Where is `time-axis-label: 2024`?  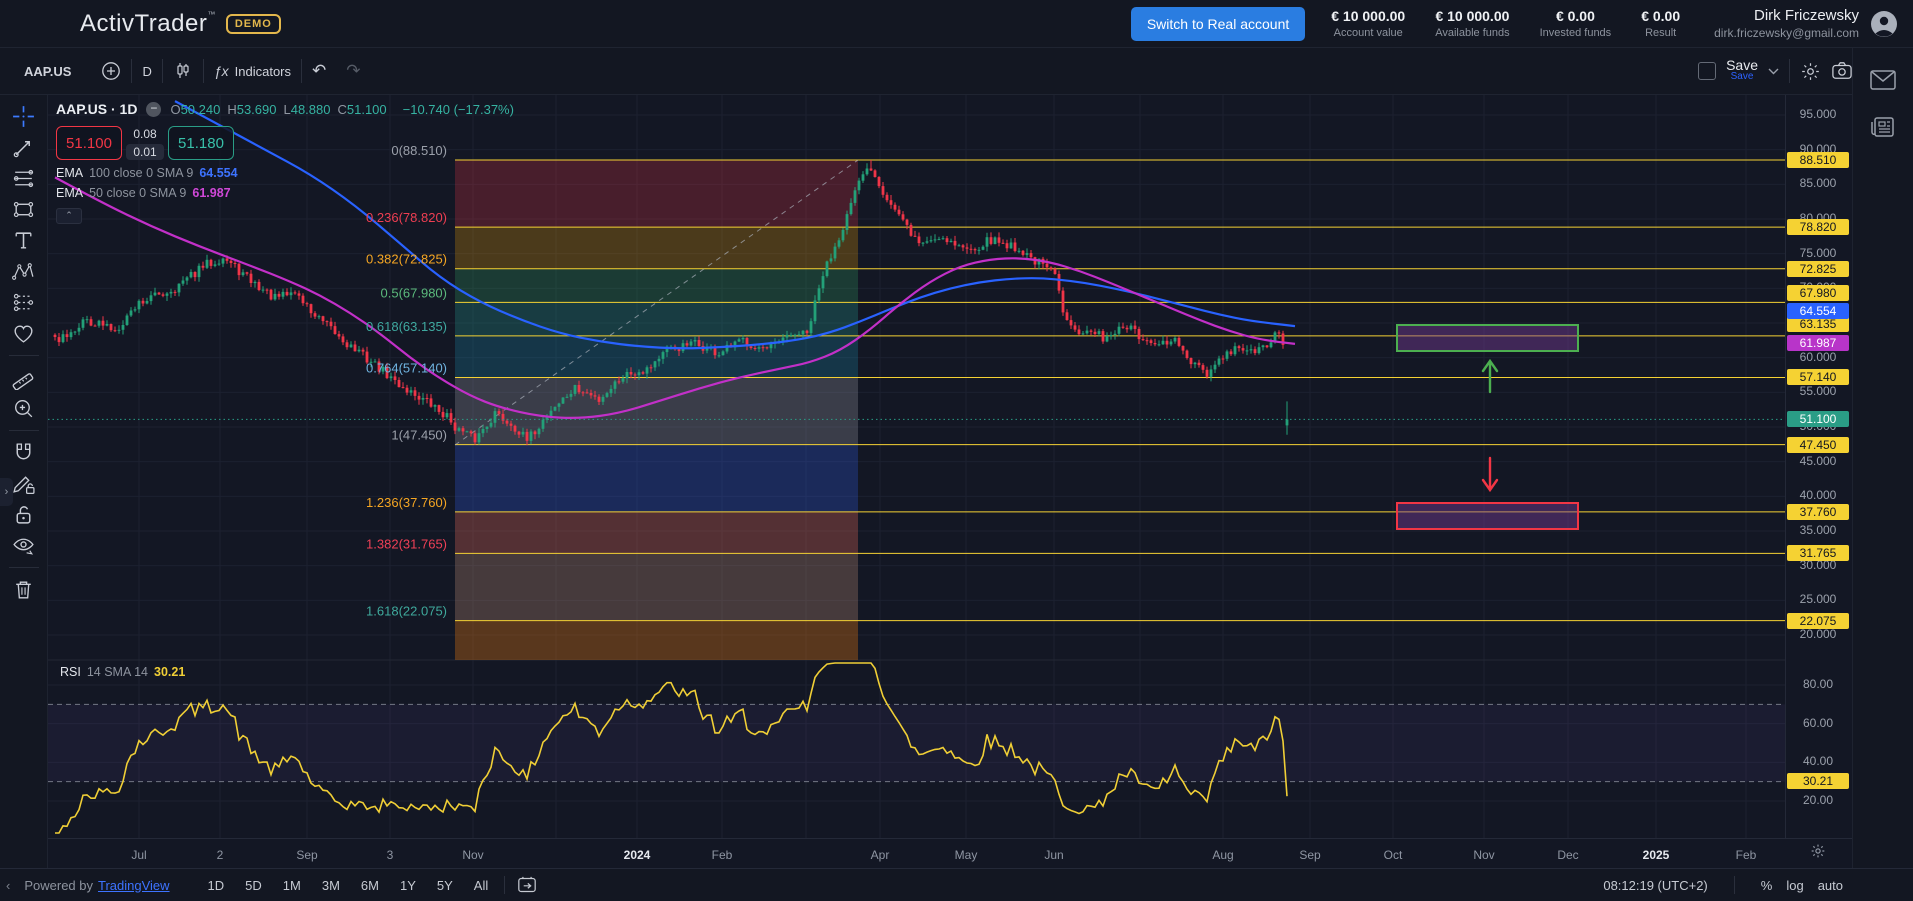 time-axis-label: 2024 is located at coordinates (637, 855).